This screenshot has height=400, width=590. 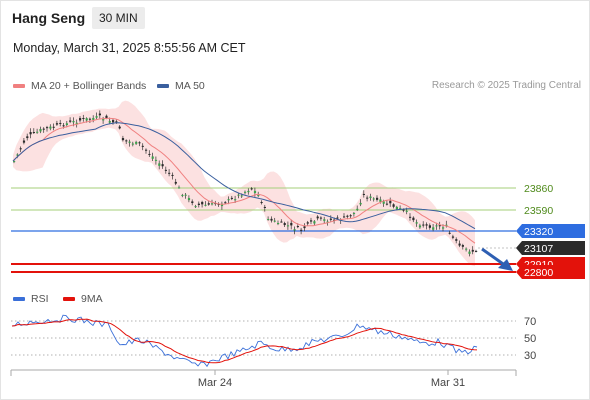 I want to click on level-label-22800: 22800, so click(x=538, y=273).